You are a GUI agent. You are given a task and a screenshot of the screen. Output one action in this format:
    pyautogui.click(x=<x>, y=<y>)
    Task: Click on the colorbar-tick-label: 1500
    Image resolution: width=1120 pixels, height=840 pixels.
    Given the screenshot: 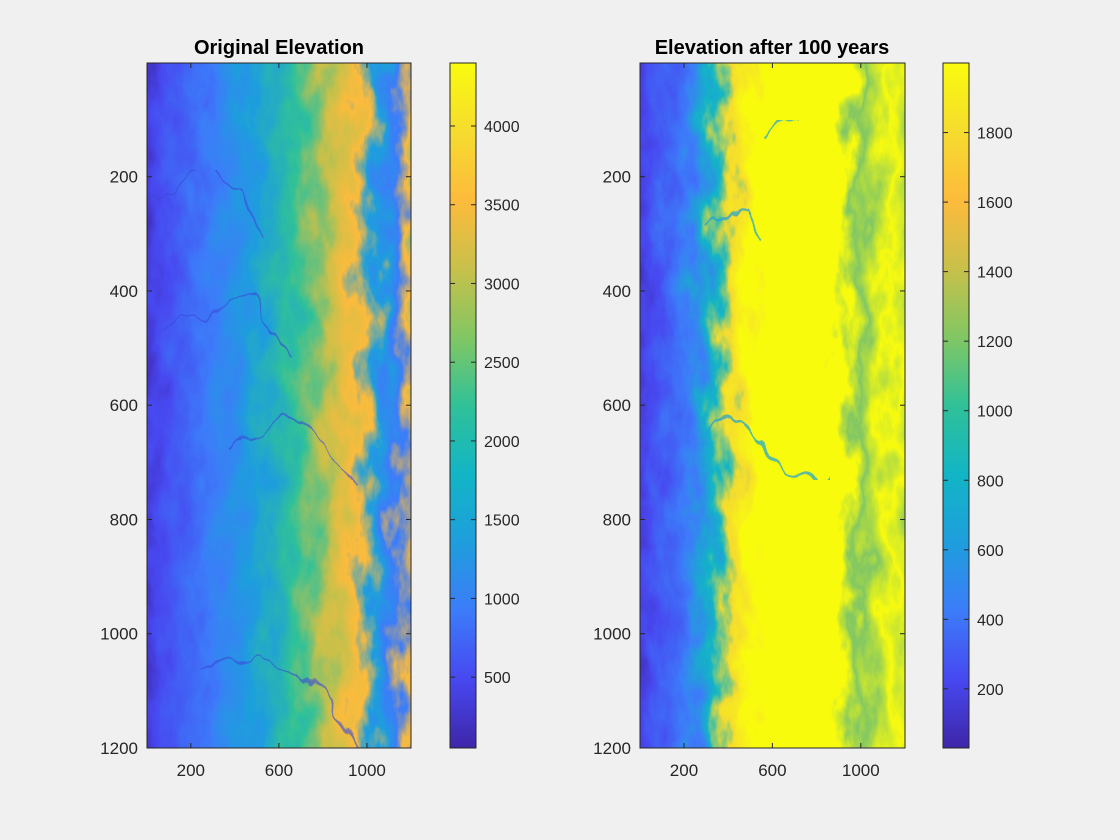 What is the action you would take?
    pyautogui.click(x=502, y=521)
    